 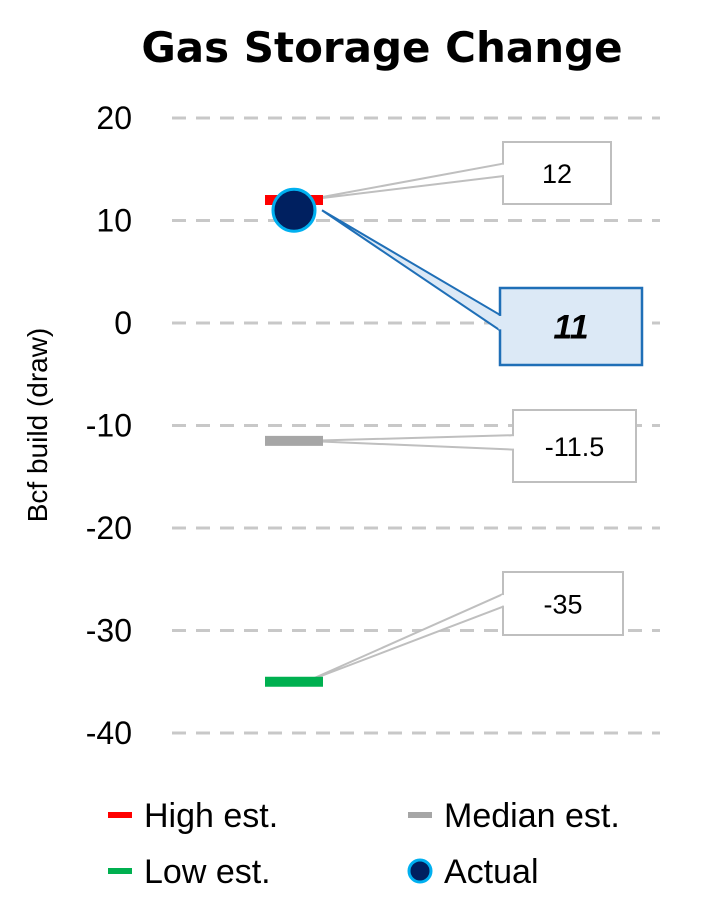 I want to click on legend: High est. Median est. Low est. Actual, so click(x=364, y=844).